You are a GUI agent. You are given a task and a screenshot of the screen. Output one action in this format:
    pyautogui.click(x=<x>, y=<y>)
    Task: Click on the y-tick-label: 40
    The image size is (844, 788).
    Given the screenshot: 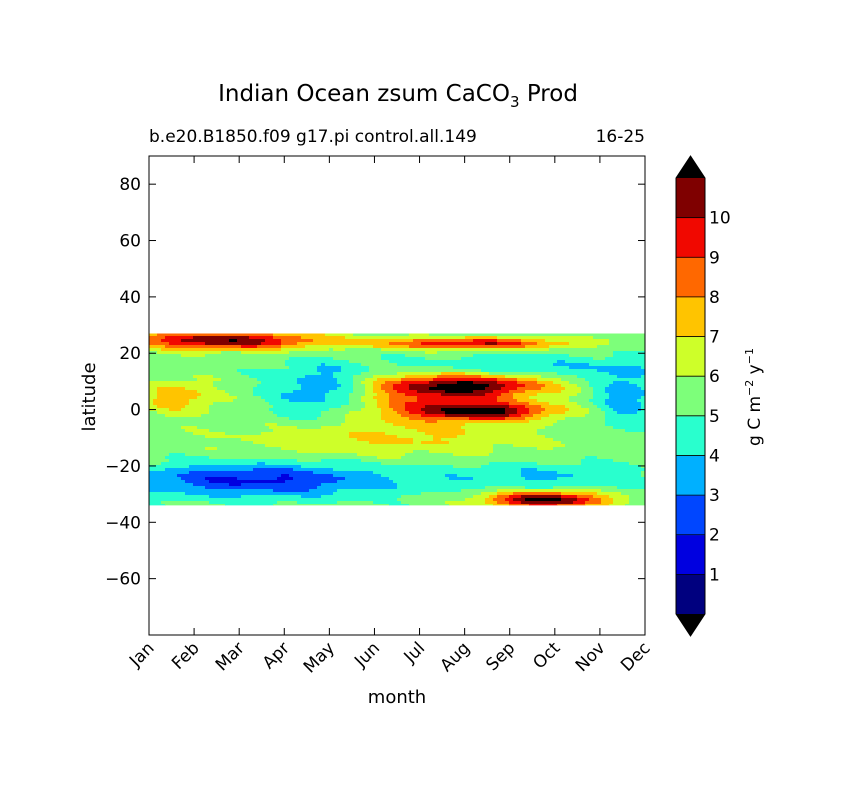 What is the action you would take?
    pyautogui.click(x=130, y=298)
    